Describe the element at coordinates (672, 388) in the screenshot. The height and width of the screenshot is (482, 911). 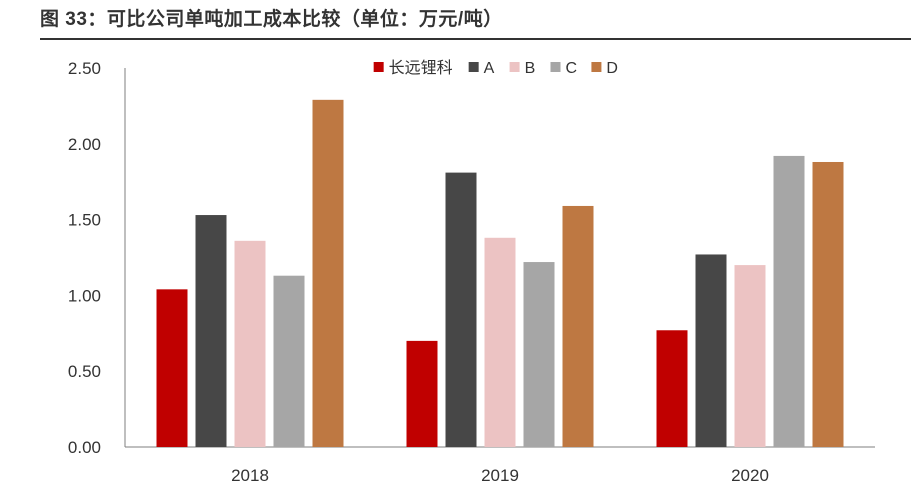
I see `bar-2020-长远锂科` at that location.